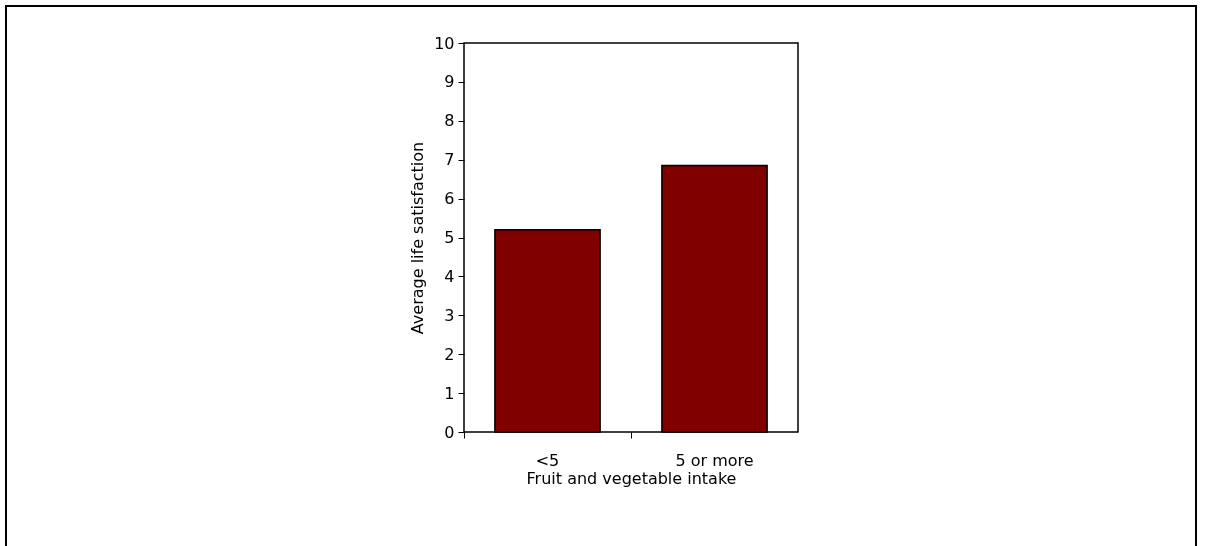 Image resolution: width=1207 pixels, height=546 pixels. What do you see at coordinates (449, 160) in the screenshot?
I see `y-tick-label: 7` at bounding box center [449, 160].